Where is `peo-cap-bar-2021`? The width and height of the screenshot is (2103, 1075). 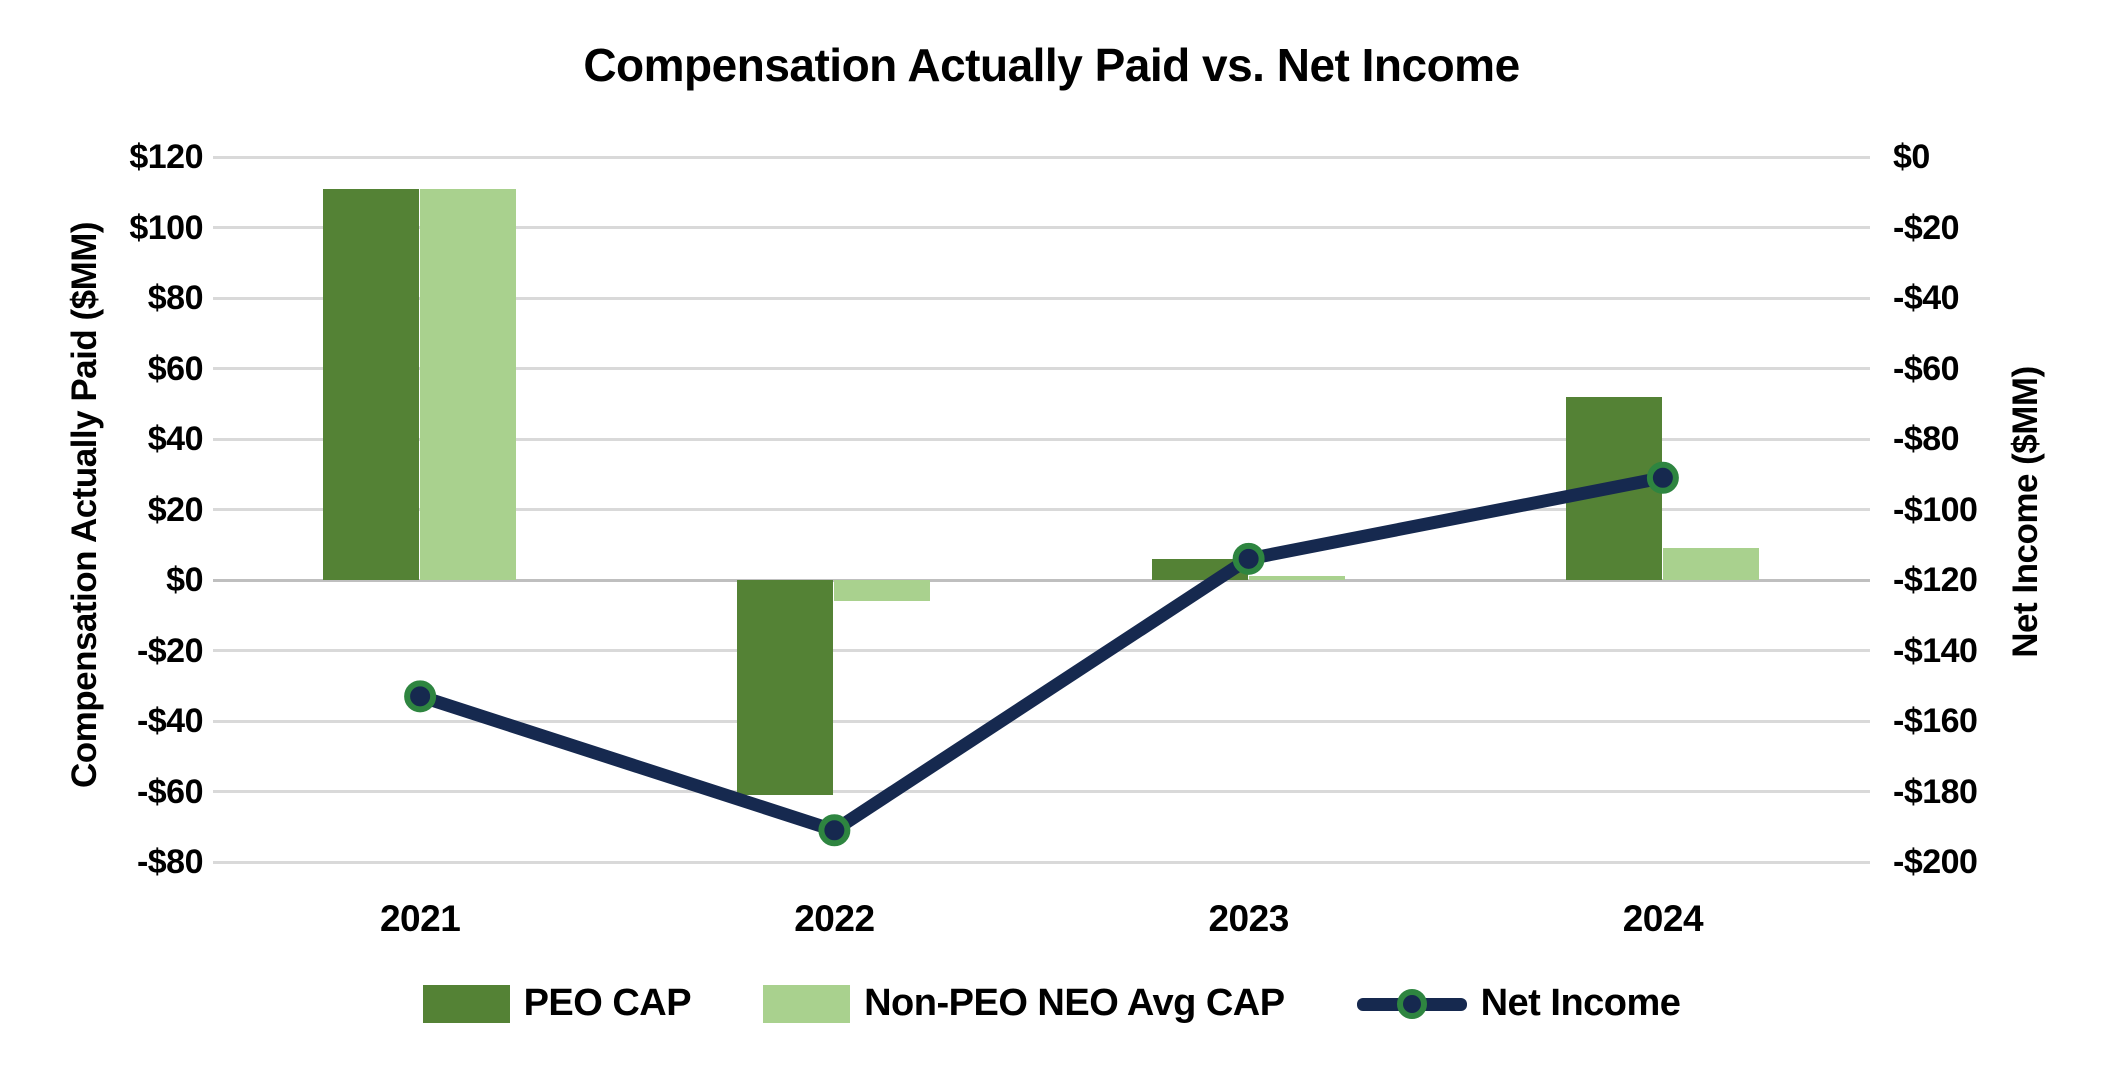 peo-cap-bar-2021 is located at coordinates (371, 384).